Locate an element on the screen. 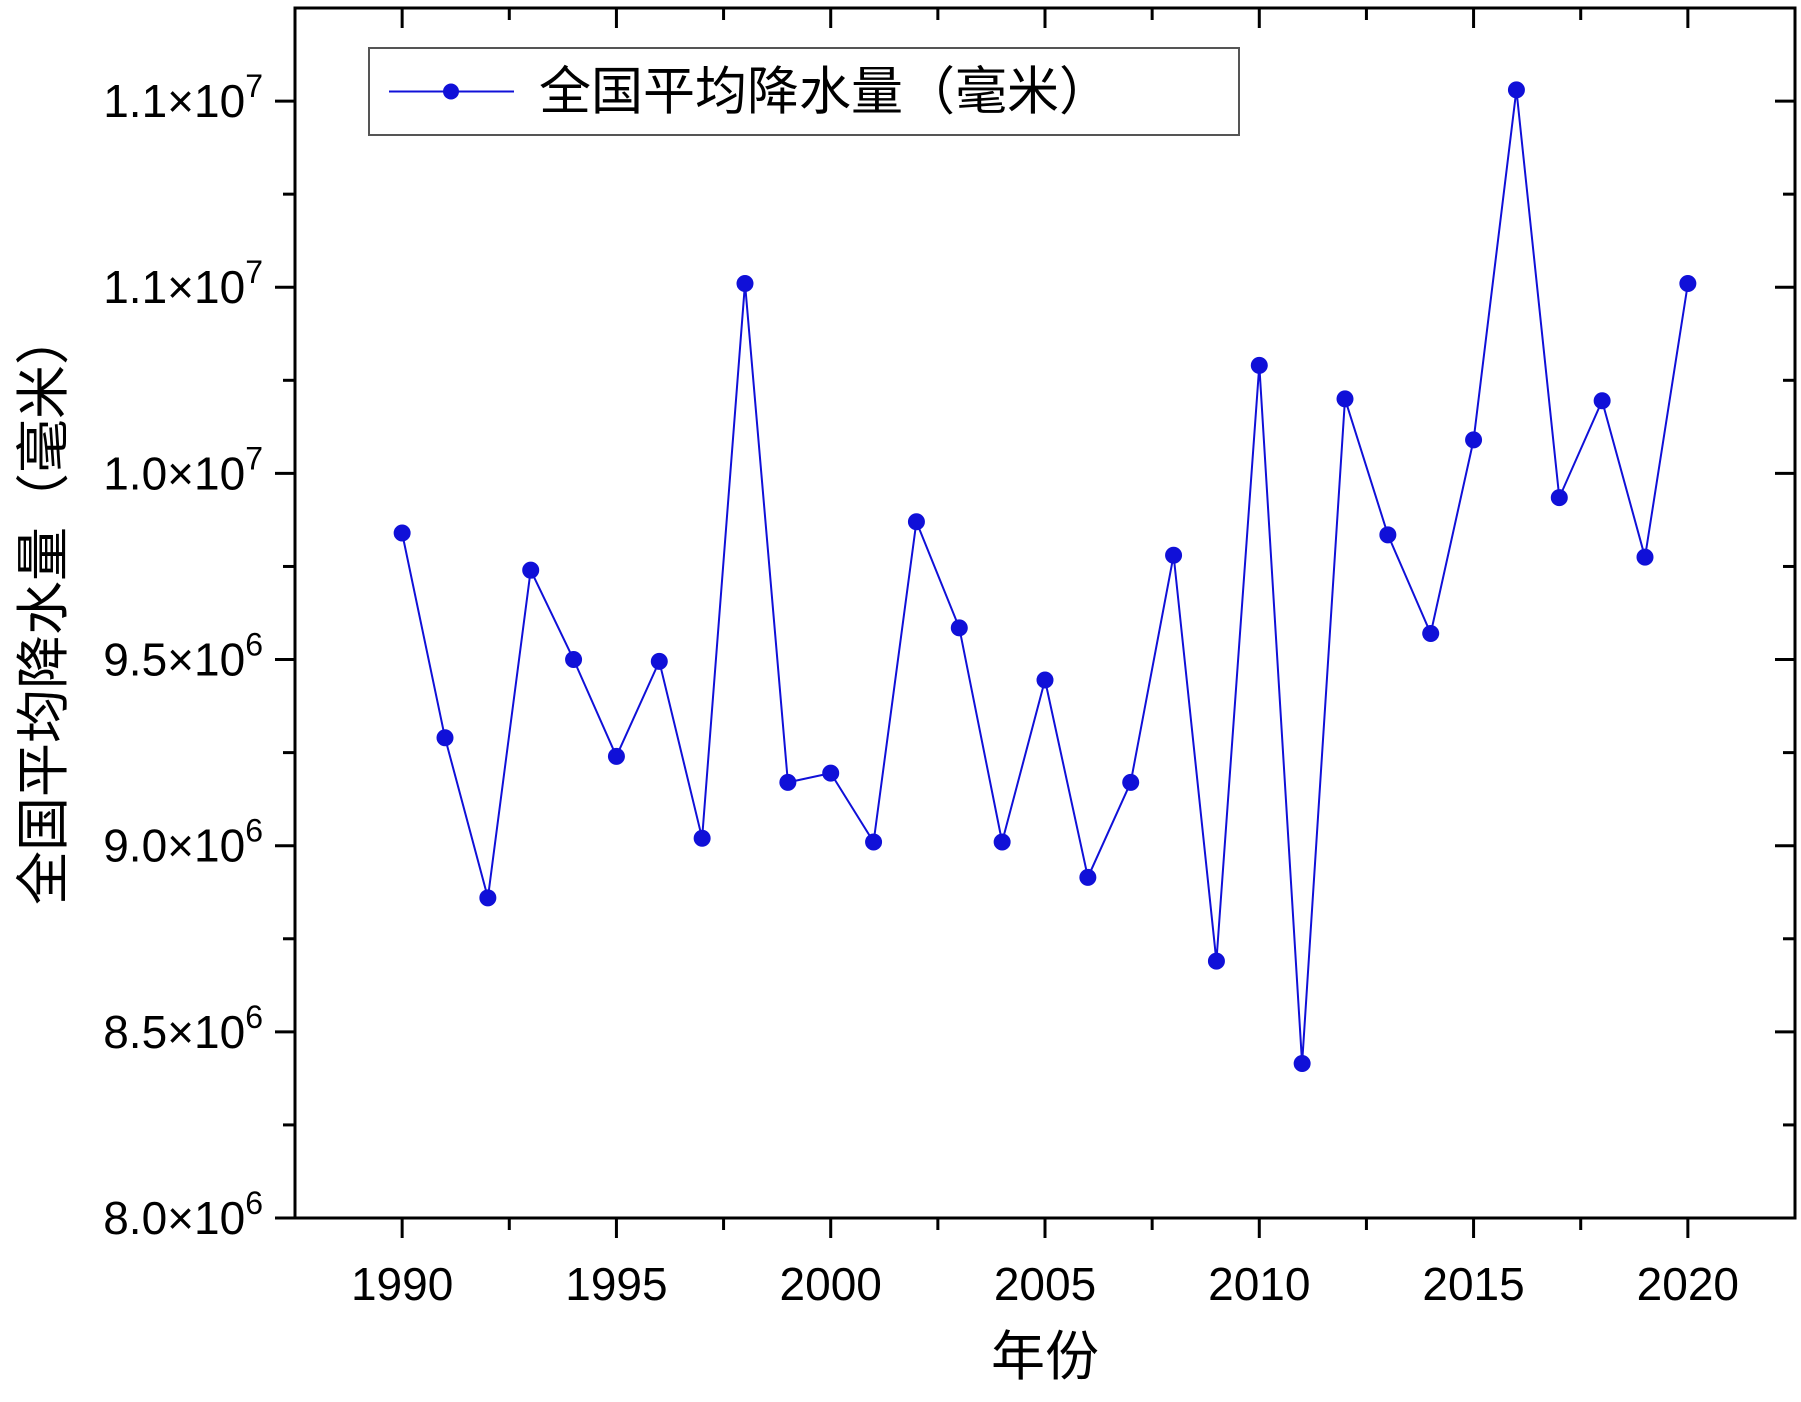  legend: 全国平均降水量（毫米） is located at coordinates (804, 91).